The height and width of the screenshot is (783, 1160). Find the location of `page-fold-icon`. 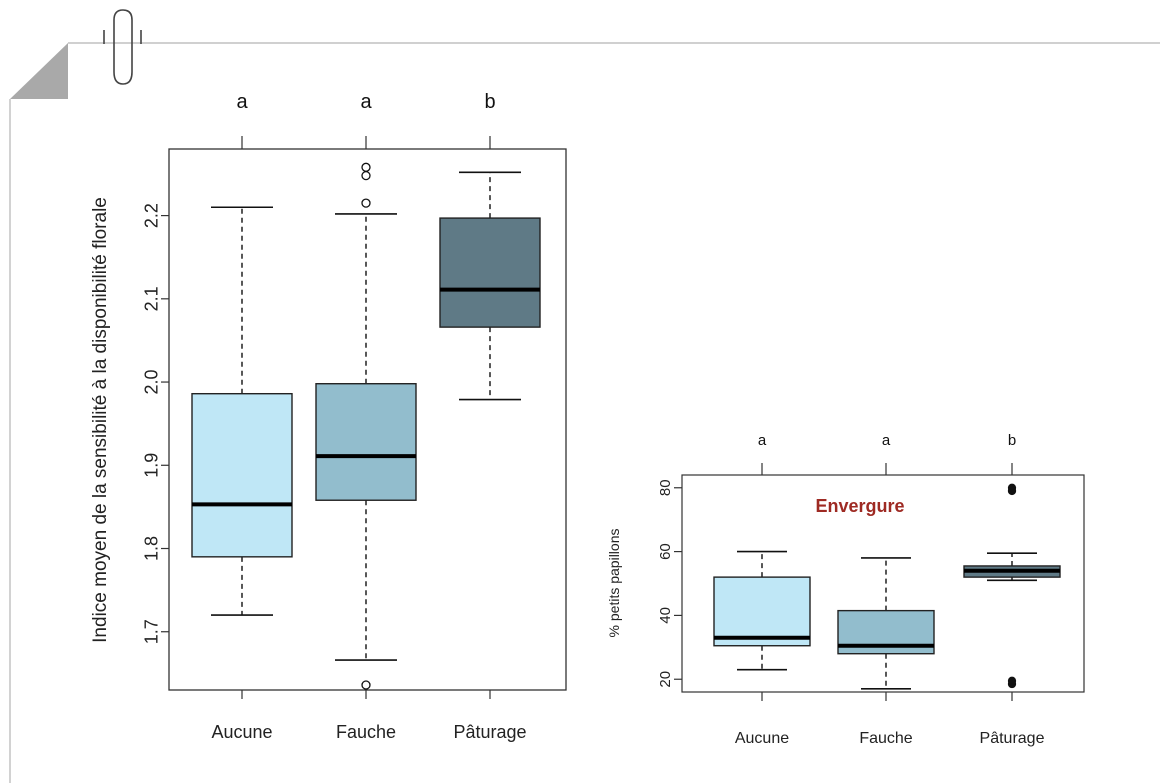

page-fold-icon is located at coordinates (39, 71).